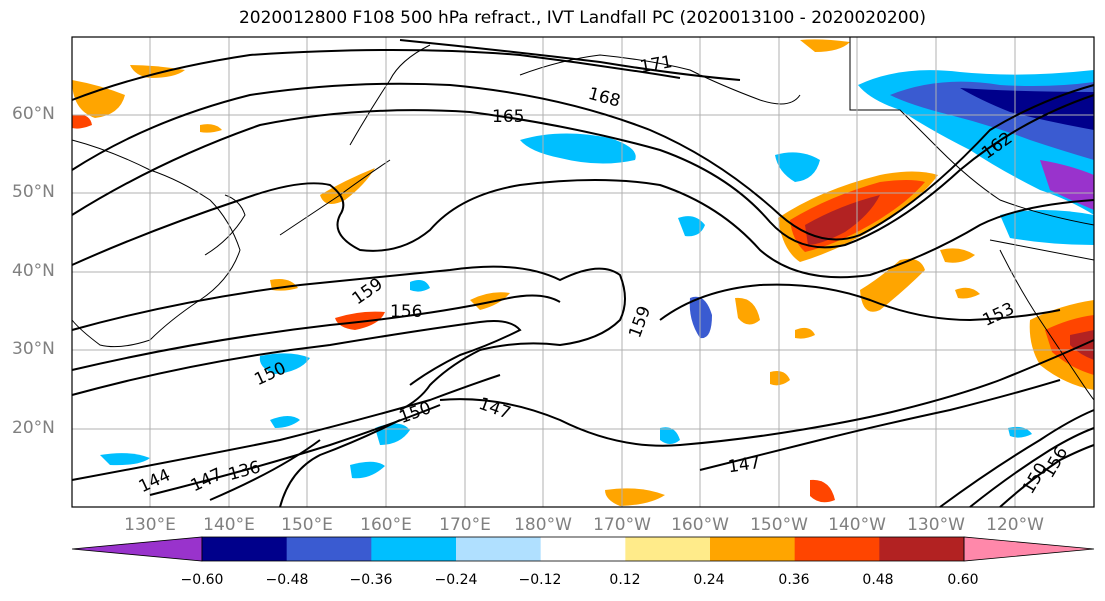 The width and height of the screenshot is (1105, 601). Describe the element at coordinates (540, 580) in the screenshot. I see `colorbar-tick-label: −0.12` at that location.